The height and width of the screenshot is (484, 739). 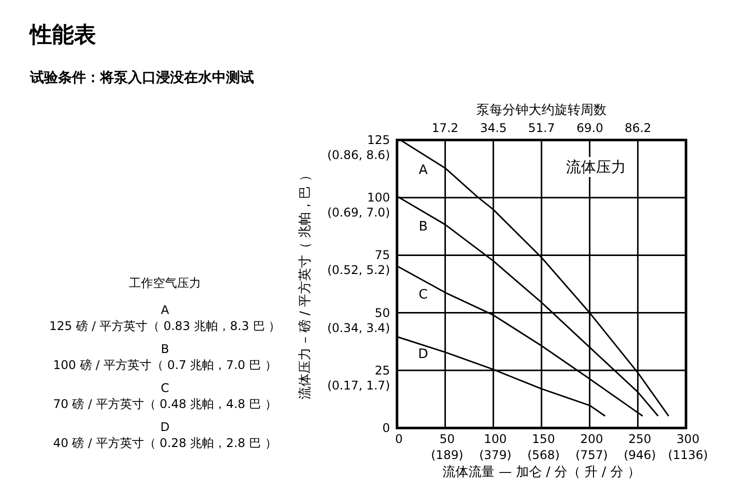 What do you see at coordinates (541, 110) in the screenshot?
I see `x2-axis-title: 泵每分钟大约旋转周数` at bounding box center [541, 110].